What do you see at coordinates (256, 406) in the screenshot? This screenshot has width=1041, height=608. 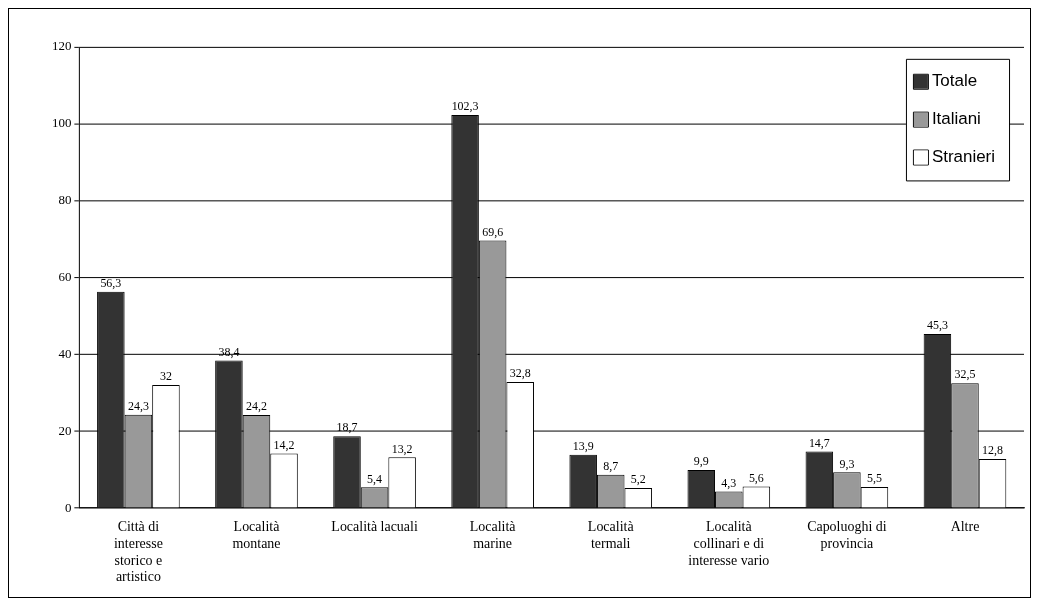 I see `data-label: 24,2` at bounding box center [256, 406].